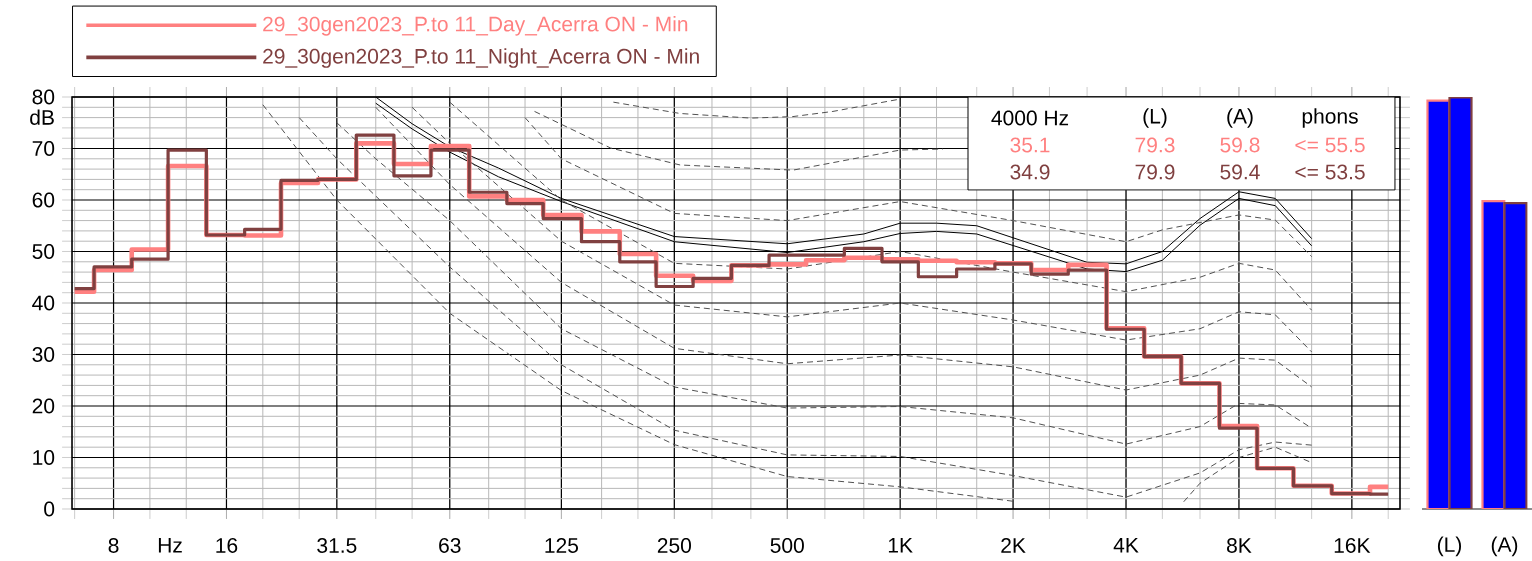 The image size is (1532, 561). What do you see at coordinates (1449, 546) in the screenshot?
I see `x-tick-label: (L)` at bounding box center [1449, 546].